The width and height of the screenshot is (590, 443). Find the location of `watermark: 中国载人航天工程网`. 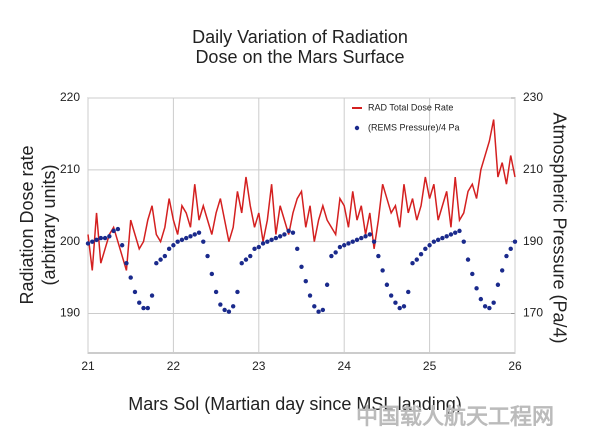

watermark: 中国载人航天工程网 is located at coordinates (455, 416).